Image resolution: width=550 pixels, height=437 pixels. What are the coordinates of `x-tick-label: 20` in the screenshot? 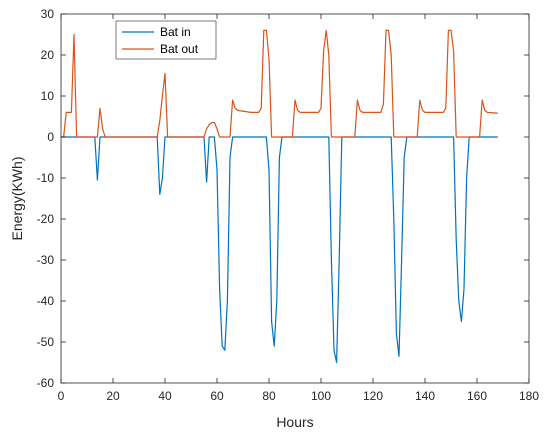 It's located at (113, 396).